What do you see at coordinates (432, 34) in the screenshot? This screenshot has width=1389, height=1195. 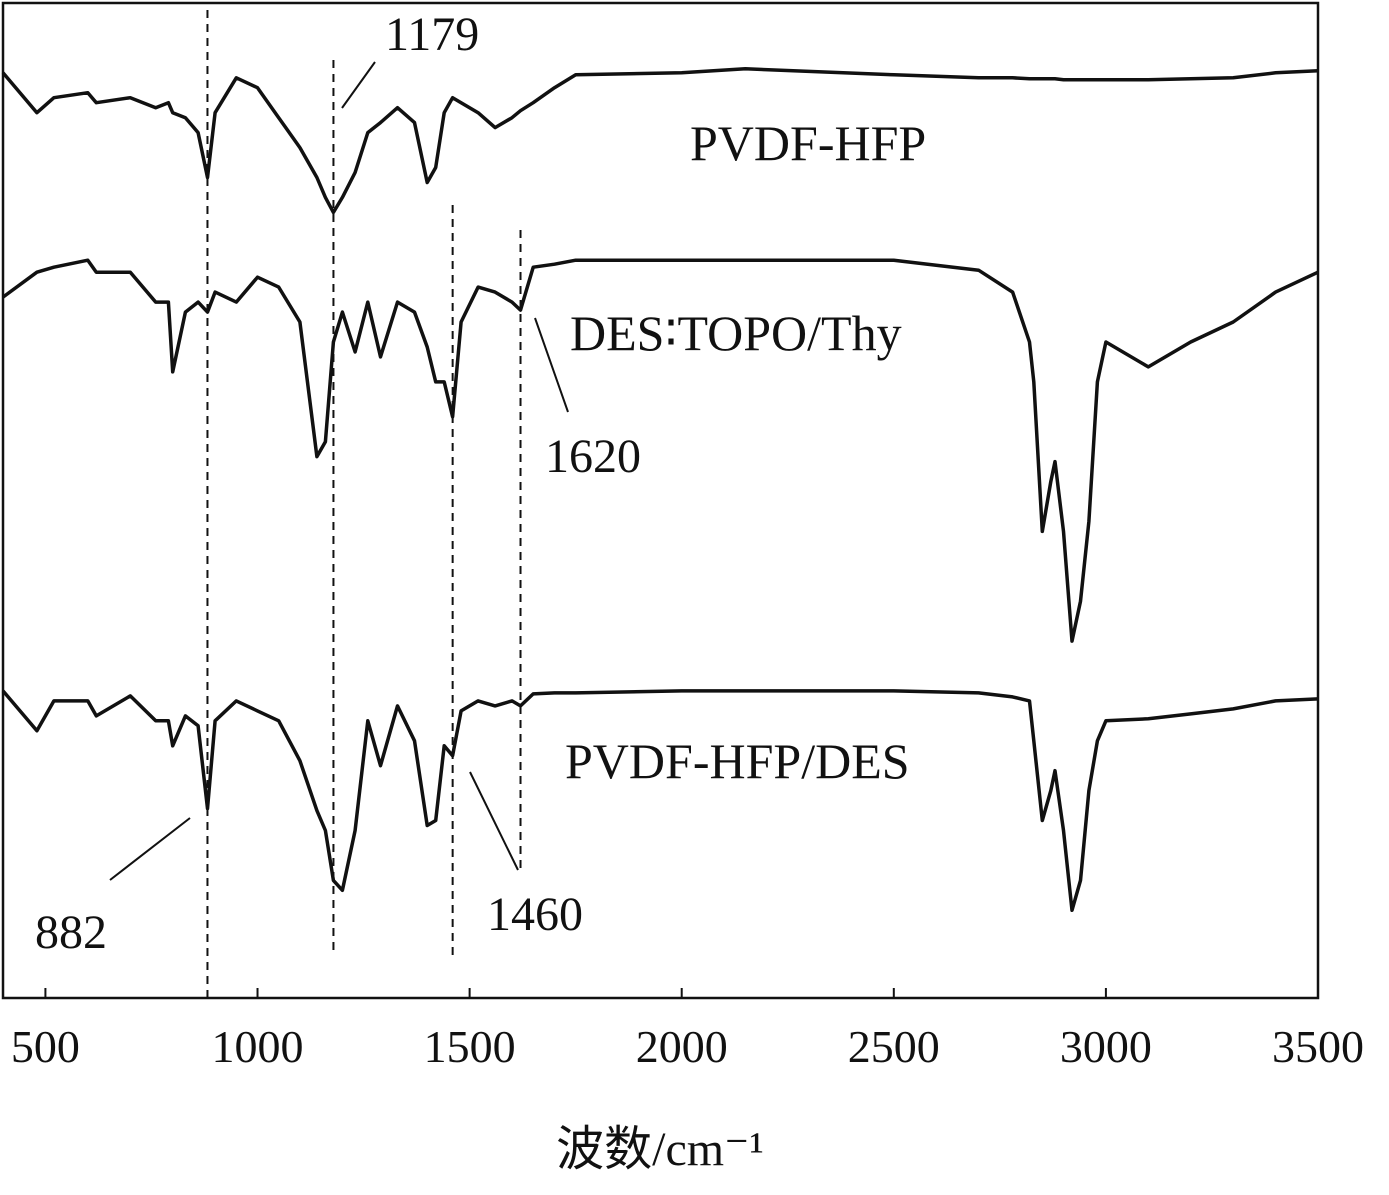 I see `annotation-label: 1179` at bounding box center [432, 34].